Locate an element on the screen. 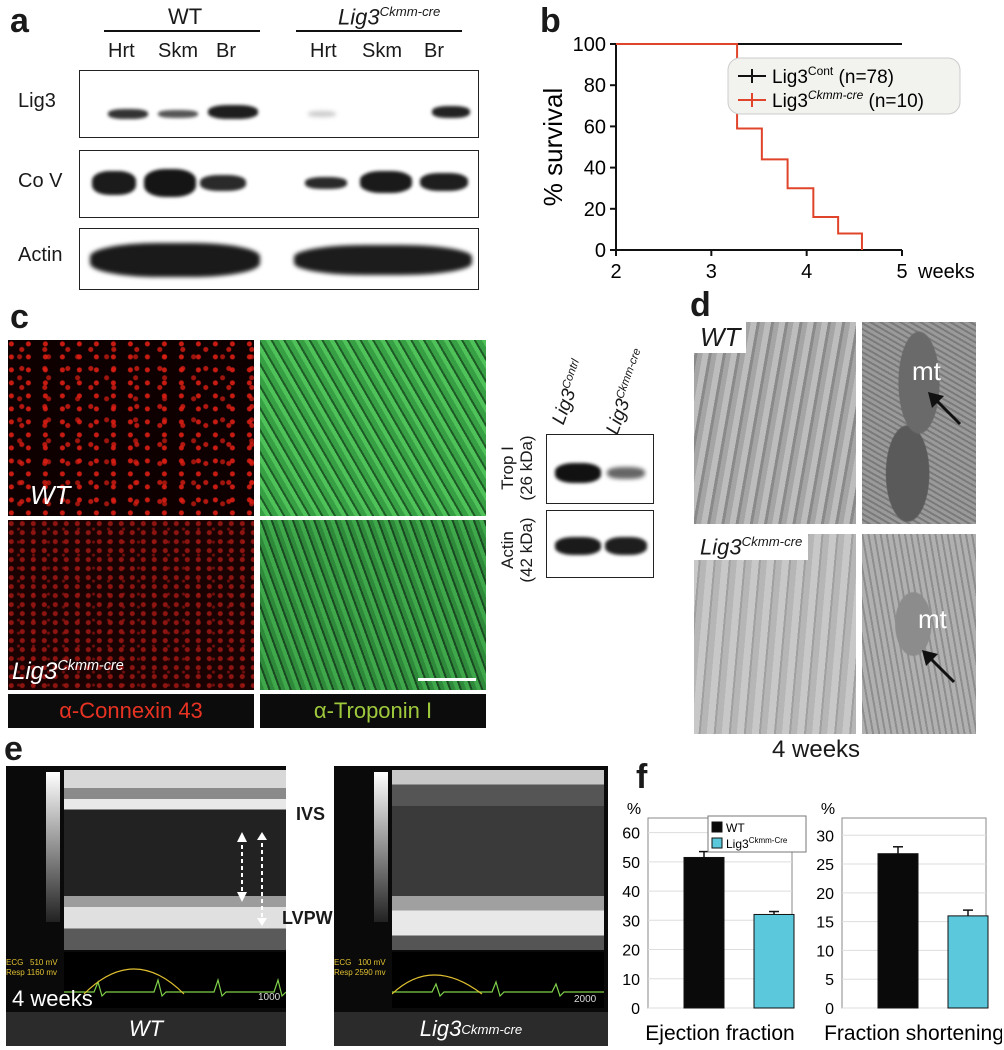 The width and height of the screenshot is (1004, 1050). lane-label: Hrt is located at coordinates (121, 51).